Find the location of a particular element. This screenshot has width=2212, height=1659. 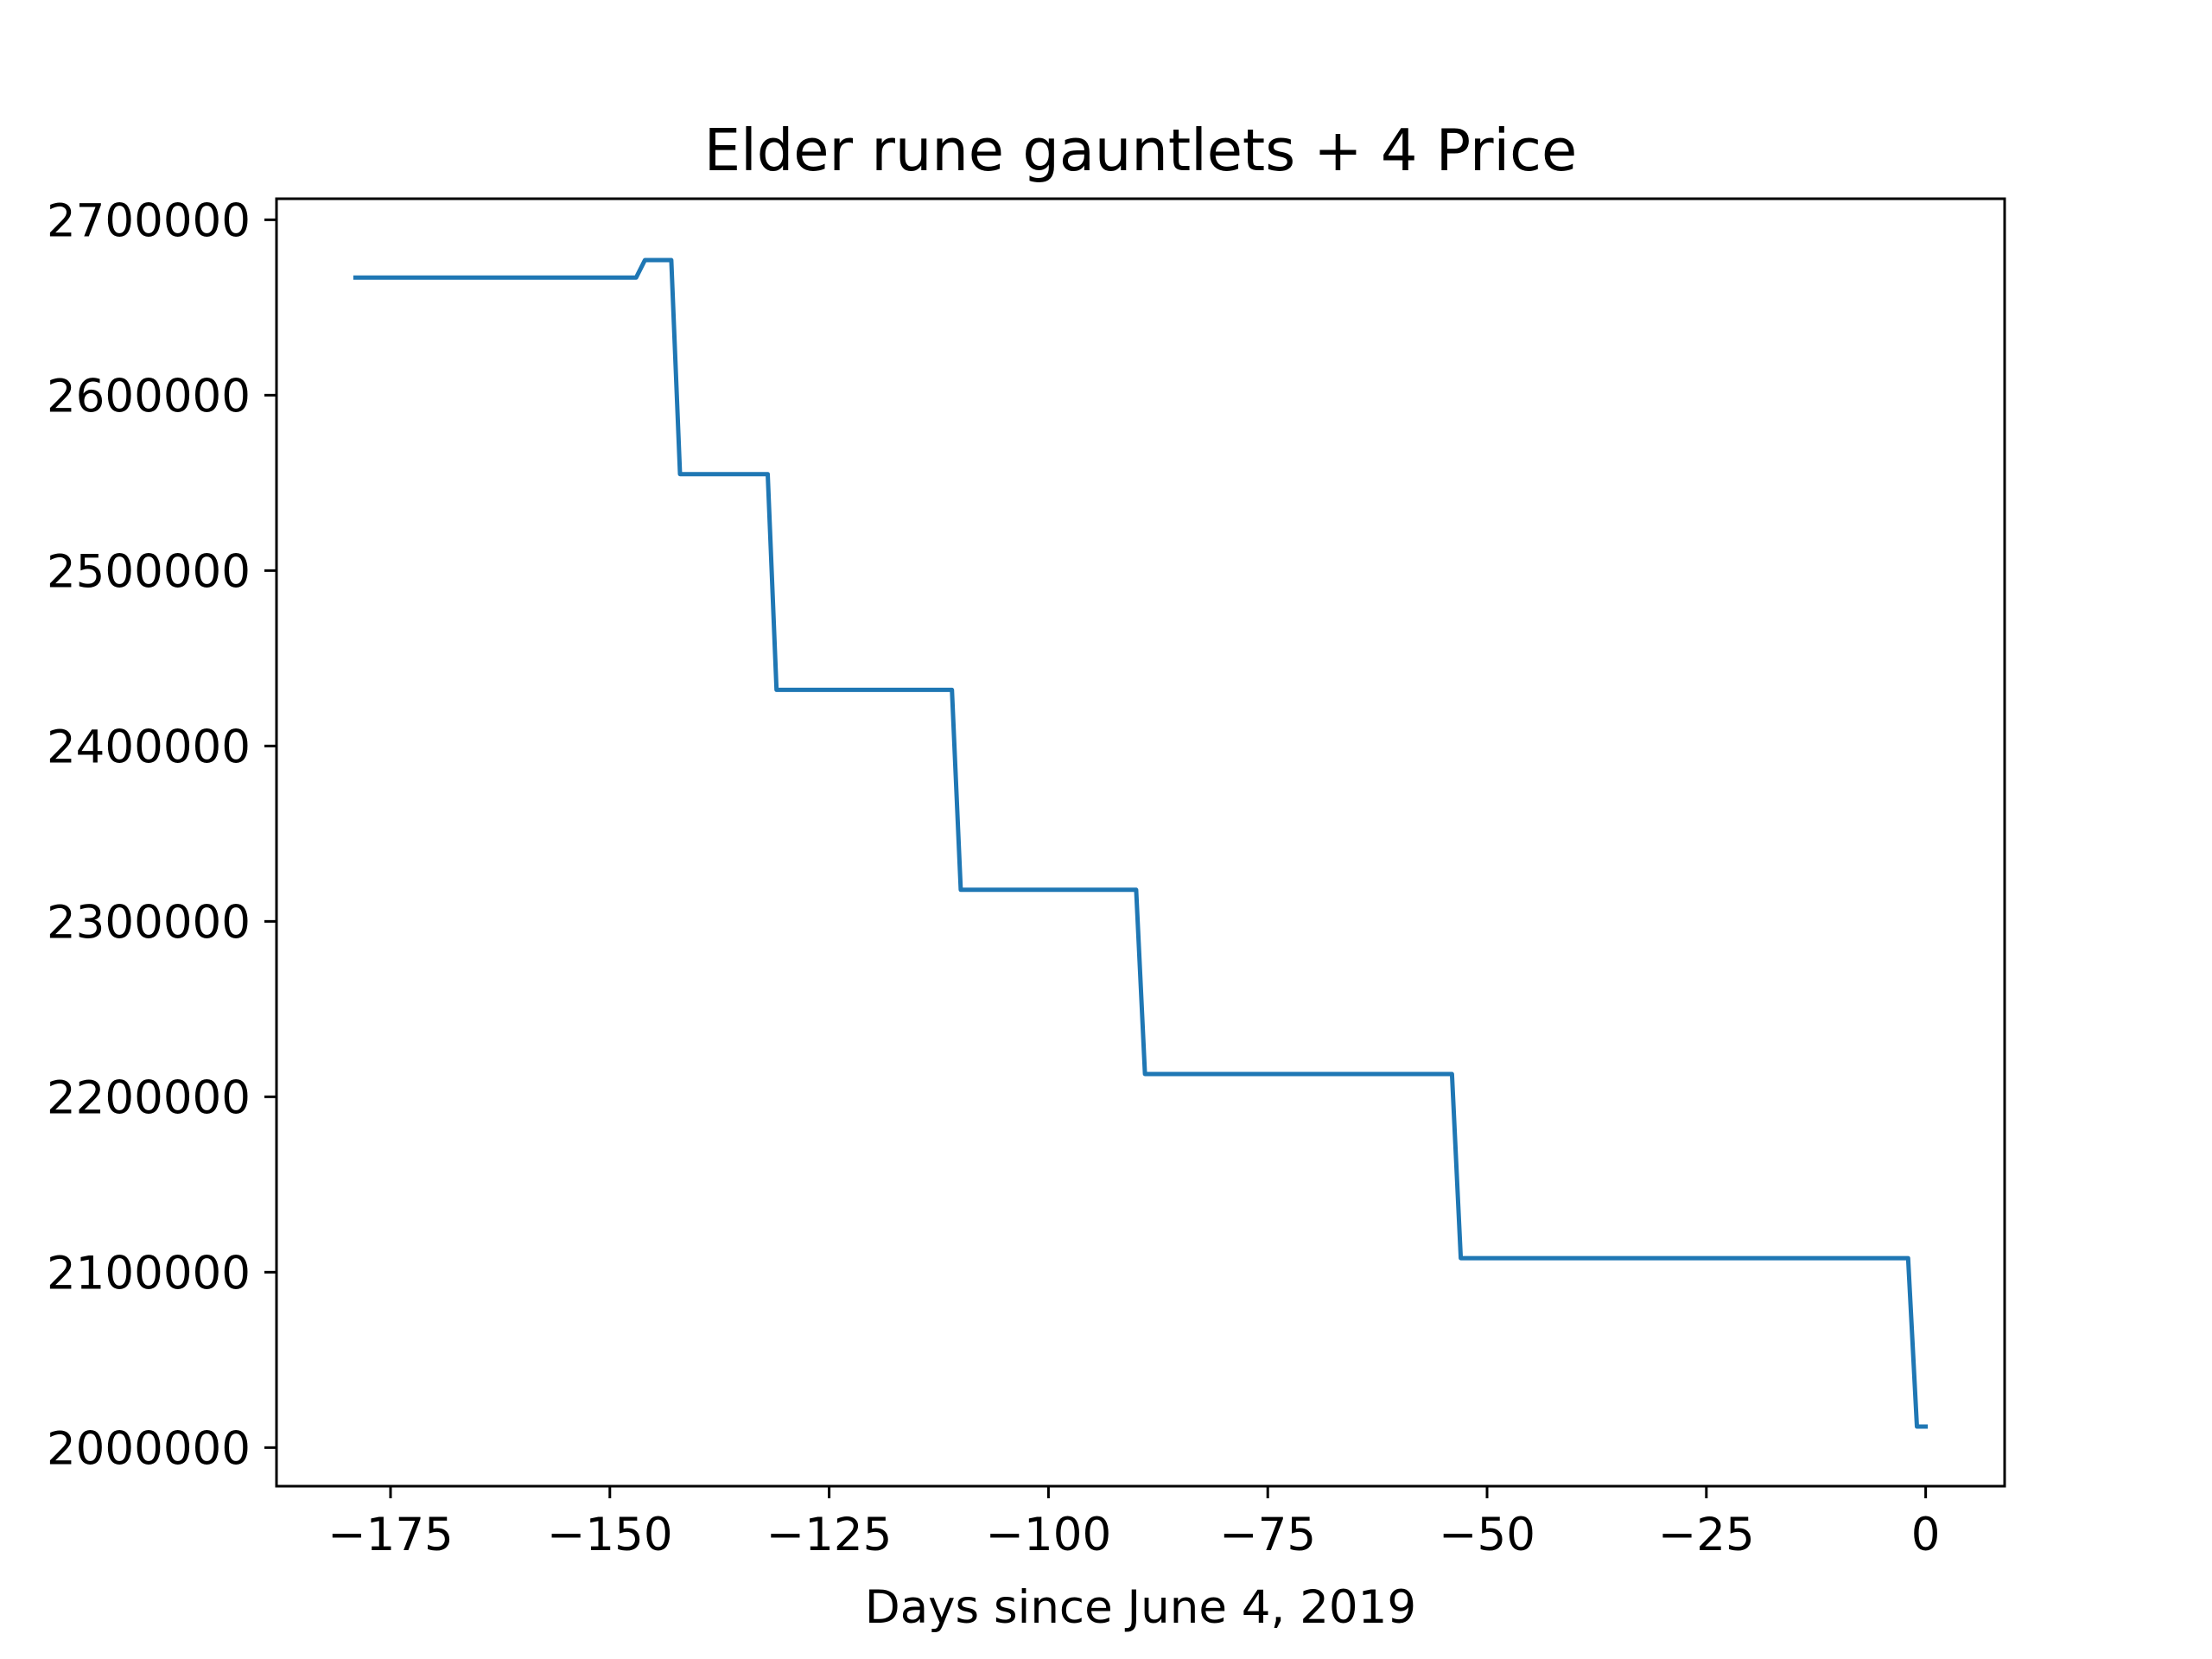

y-tick-label: 2000000 is located at coordinates (149, 1448).